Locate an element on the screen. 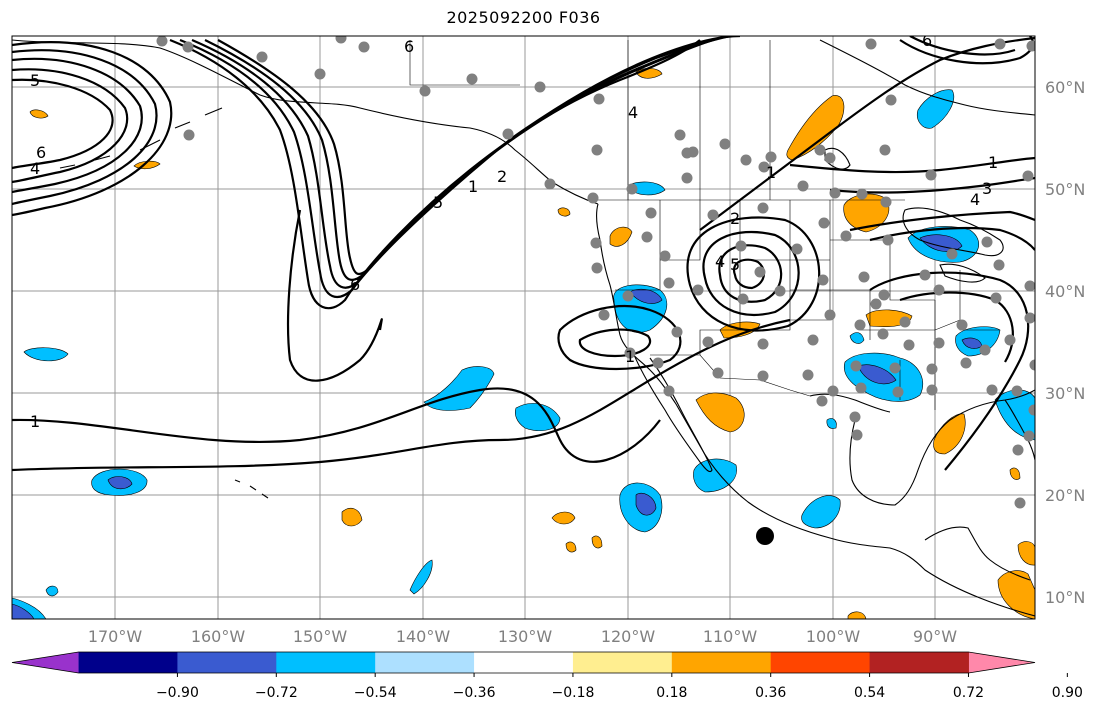 This screenshot has height=712, width=1105. lon-label: 160°W is located at coordinates (218, 636).